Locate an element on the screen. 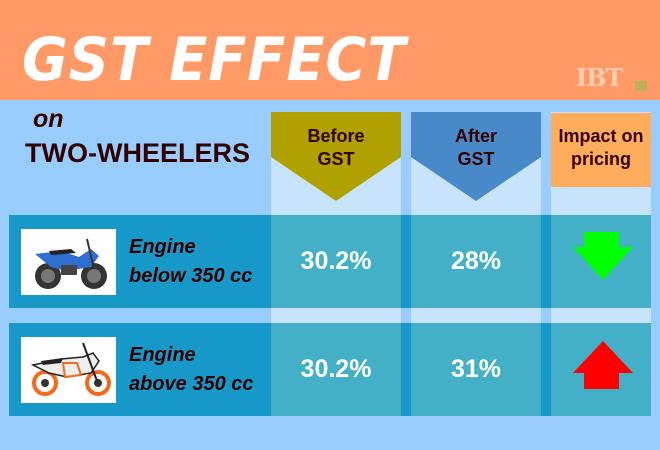 The image size is (660, 450). motorcycle-below-350-image is located at coordinates (68, 262).